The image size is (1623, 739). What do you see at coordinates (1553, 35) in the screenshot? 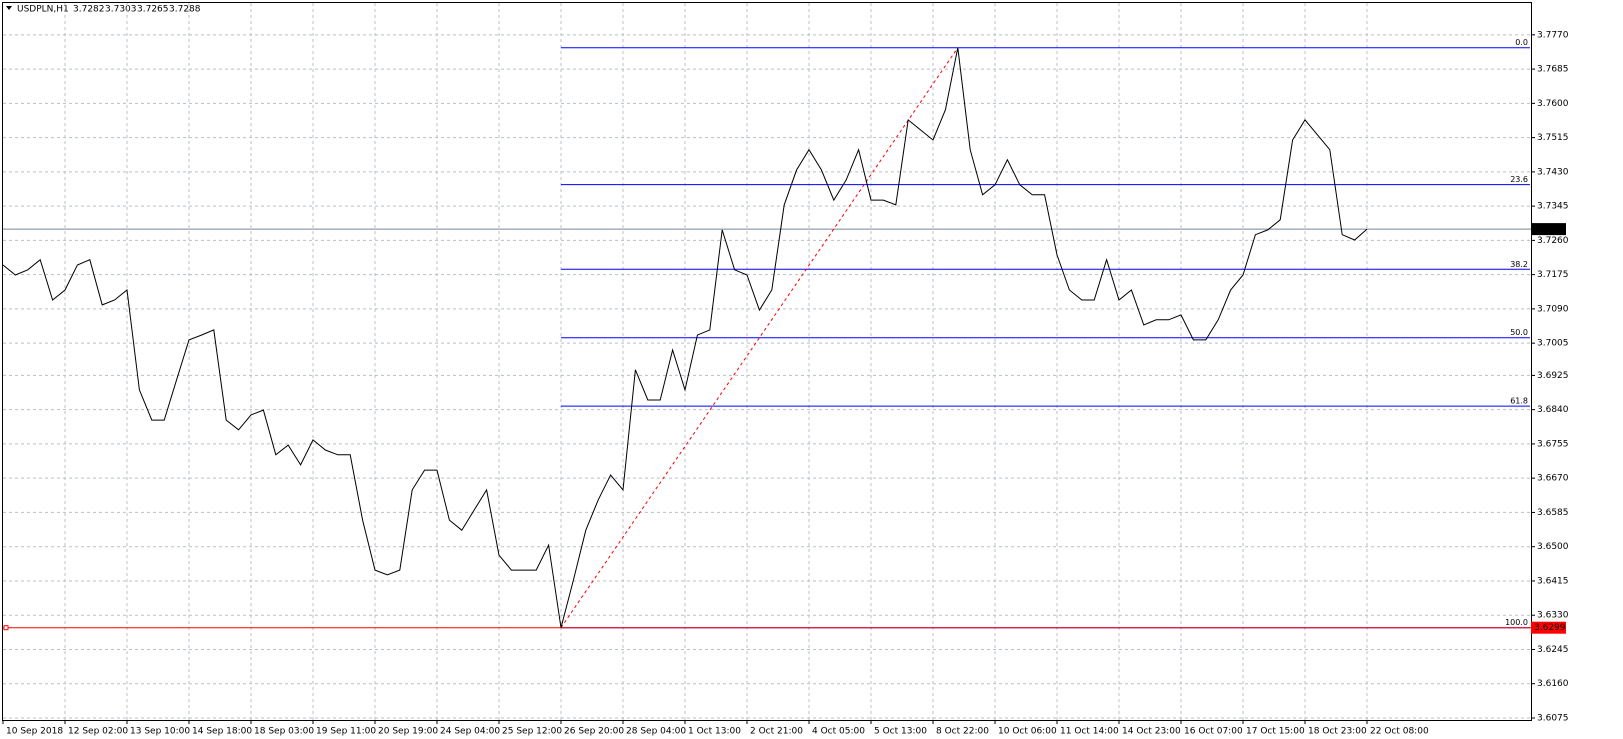
I see `y-tick-label: 3.7770` at bounding box center [1553, 35].